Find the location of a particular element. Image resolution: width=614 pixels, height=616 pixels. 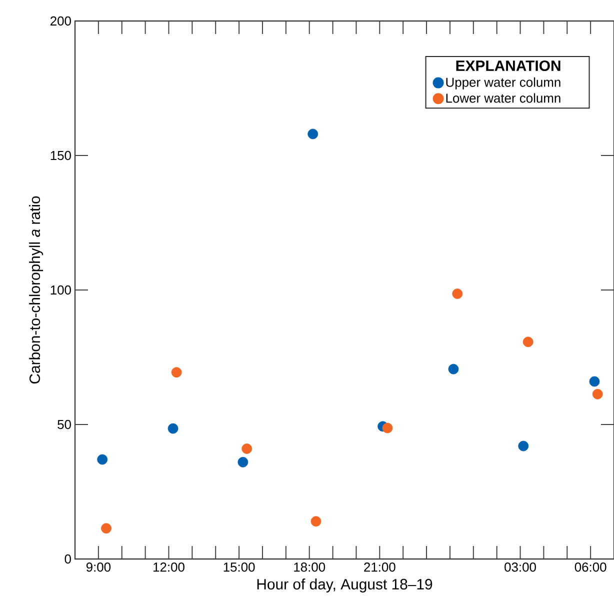

x-tick-label: 12:00 is located at coordinates (169, 567).